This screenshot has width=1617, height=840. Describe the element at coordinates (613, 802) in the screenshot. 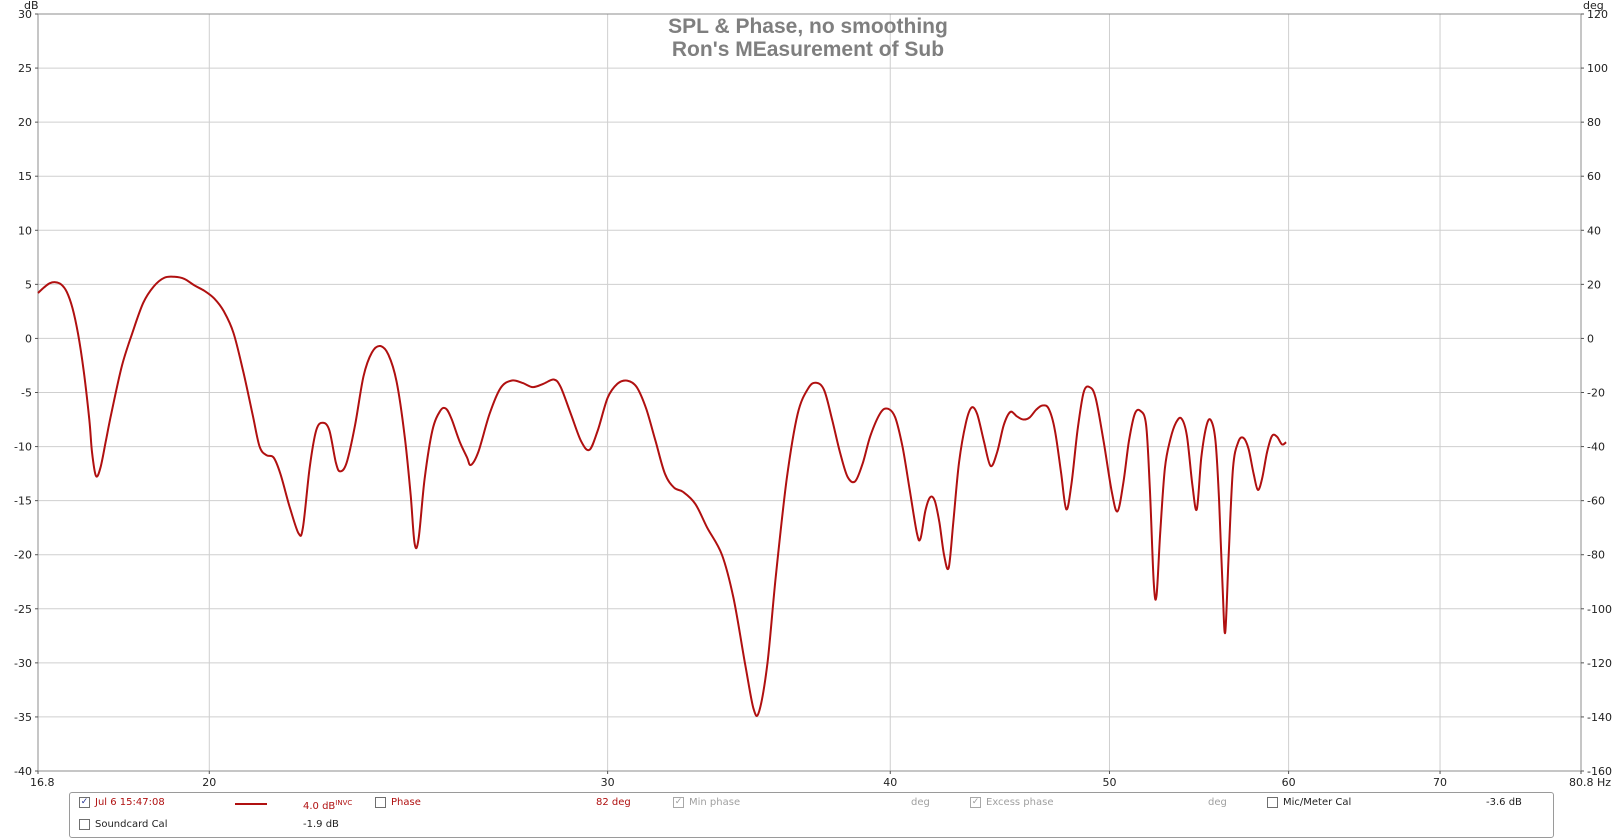

I see `phase-value: 82 deg` at that location.